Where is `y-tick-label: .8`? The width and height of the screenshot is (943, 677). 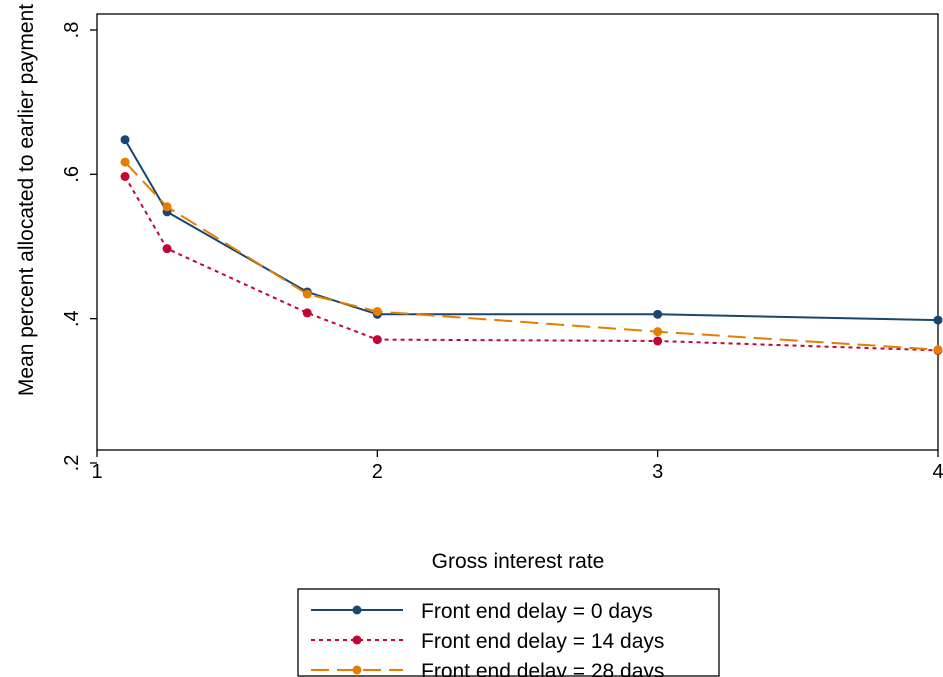 y-tick-label: .8 is located at coordinates (72, 30).